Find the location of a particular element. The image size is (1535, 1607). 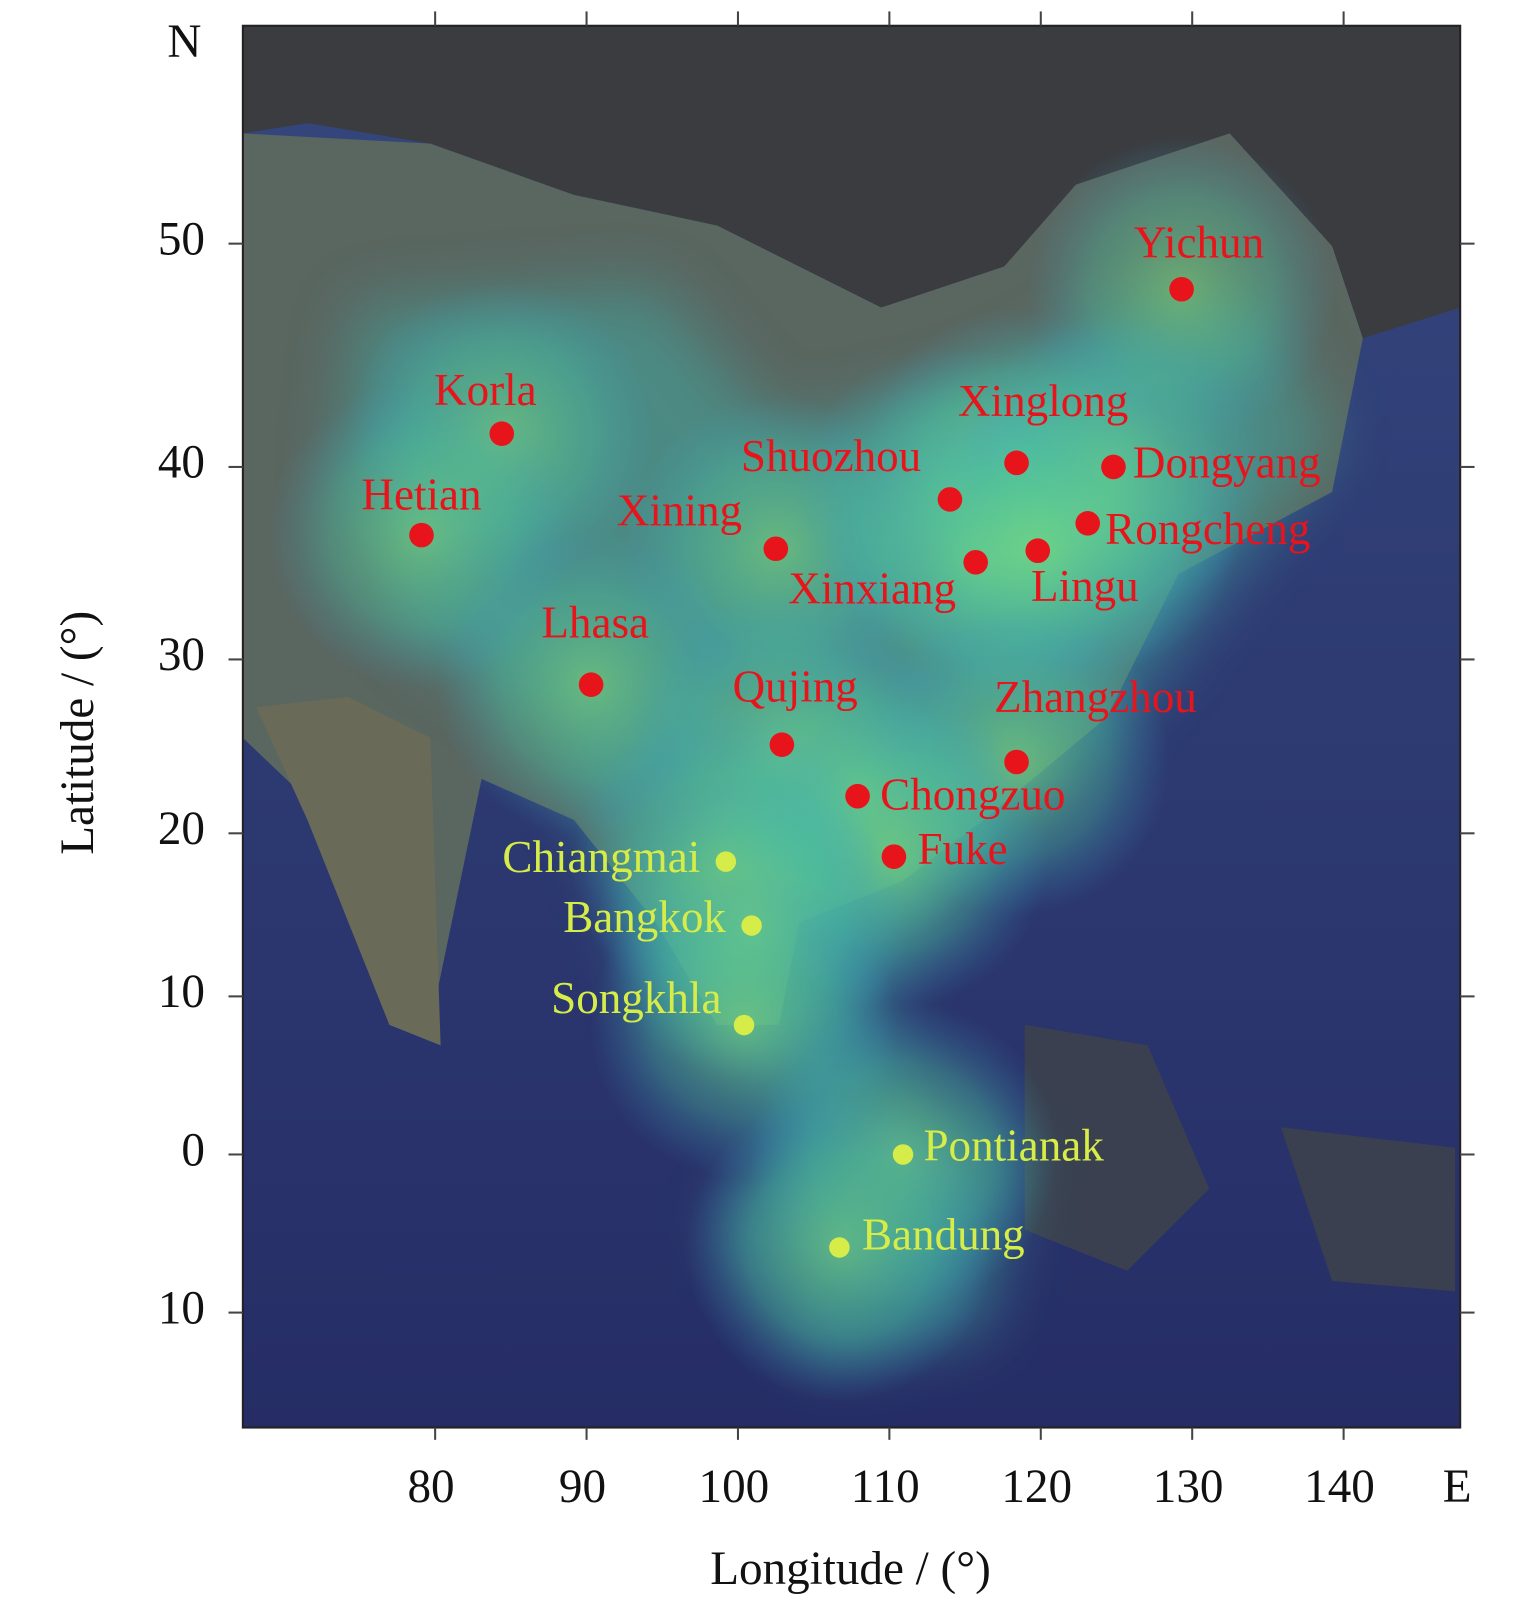

y-tick-label: 30 is located at coordinates (181, 655).